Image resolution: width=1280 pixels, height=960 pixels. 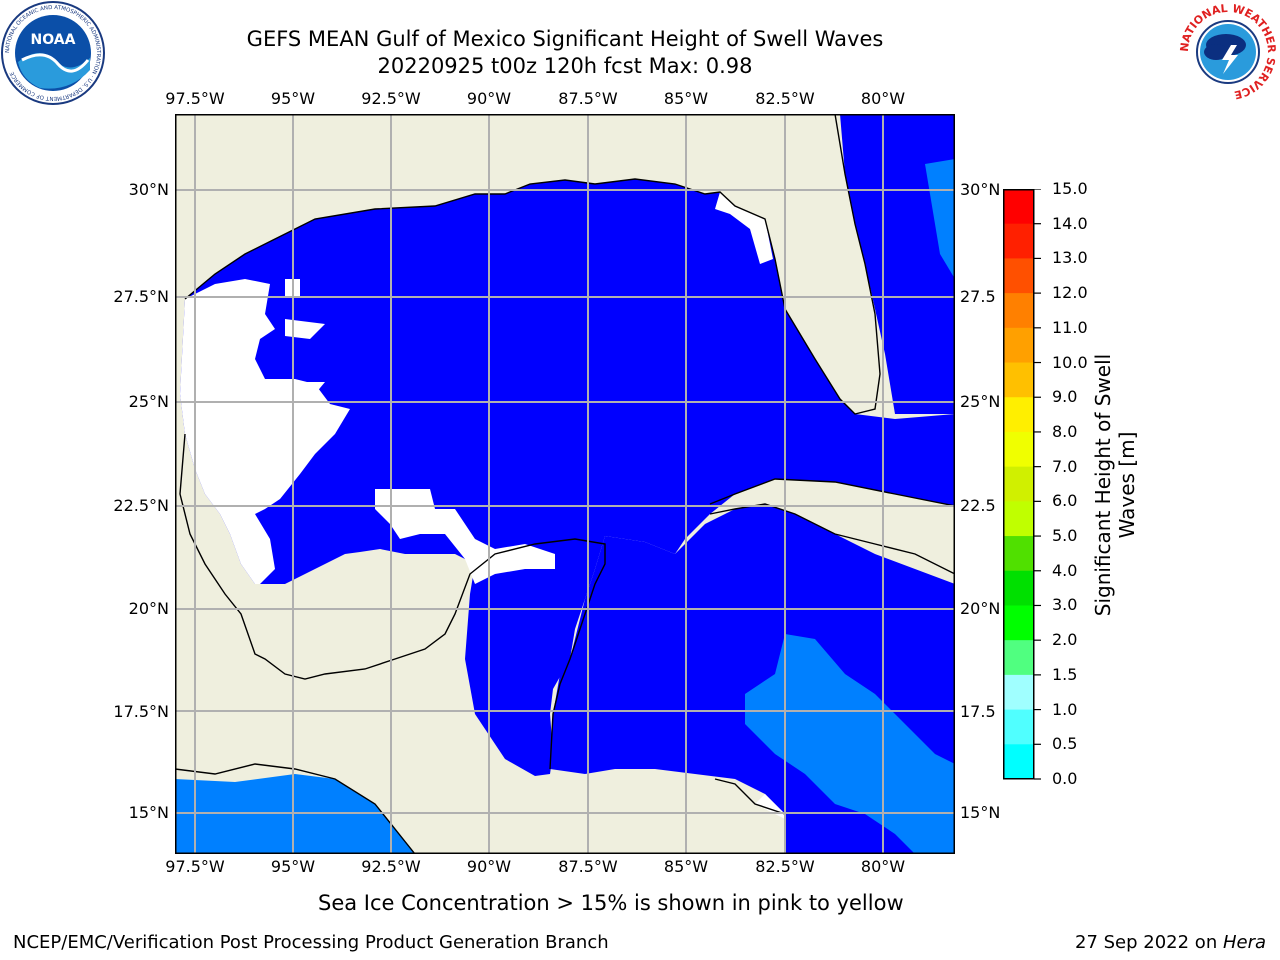 I want to click on colorbar-label: Significant Height of Swell Waves [m], so click(x=1115, y=485).